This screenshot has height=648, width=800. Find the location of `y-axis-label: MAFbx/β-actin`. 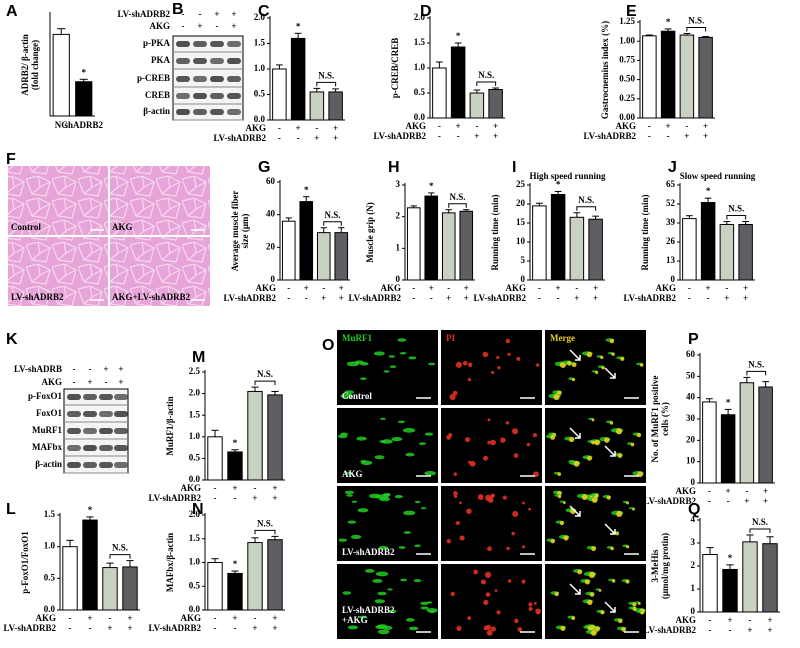

y-axis-label: MAFbx/β-actin is located at coordinates (170, 562).